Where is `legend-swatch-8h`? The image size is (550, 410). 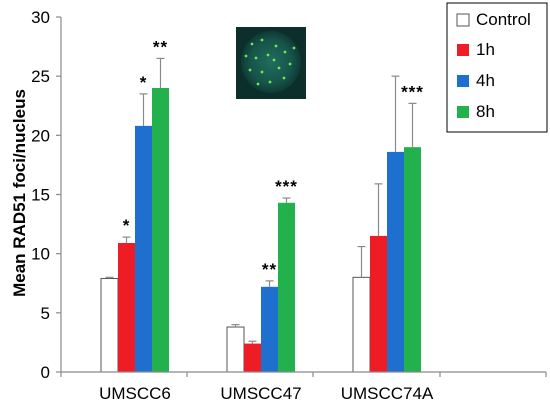 legend-swatch-8h is located at coordinates (463, 112).